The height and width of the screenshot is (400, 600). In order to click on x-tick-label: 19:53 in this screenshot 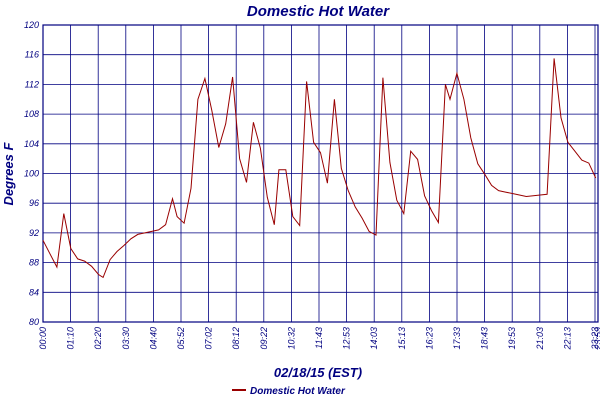, I will do `click(512, 338)`.